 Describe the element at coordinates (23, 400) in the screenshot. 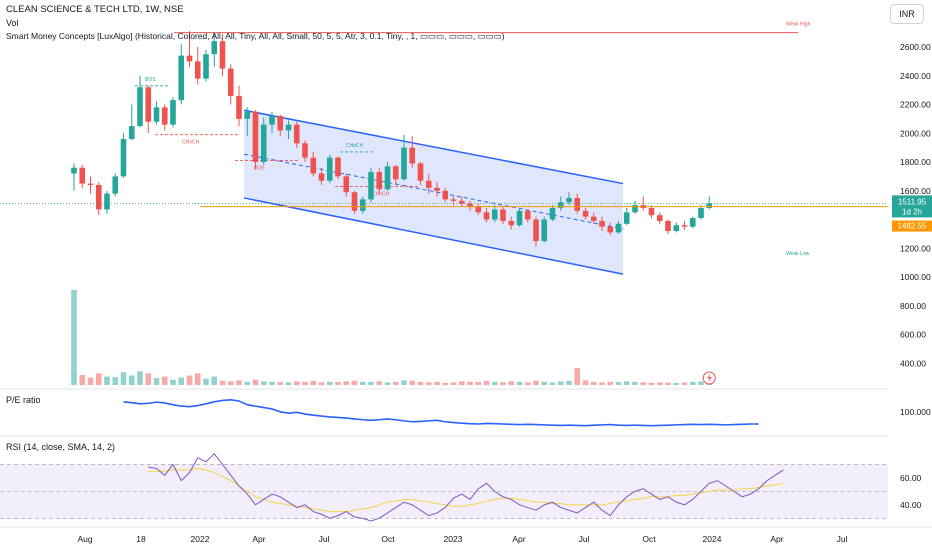

I see `pe-pane-label: P/E ratio` at that location.